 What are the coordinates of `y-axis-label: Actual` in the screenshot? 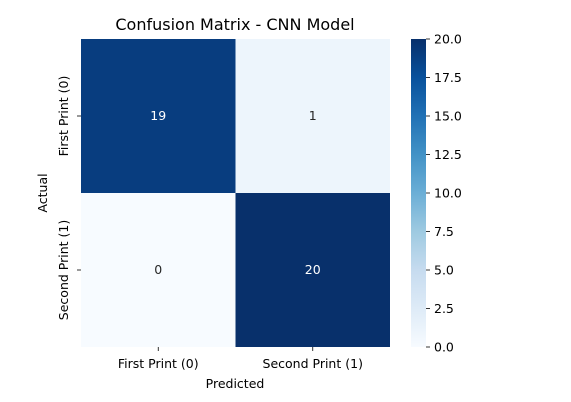 It's located at (42, 192).